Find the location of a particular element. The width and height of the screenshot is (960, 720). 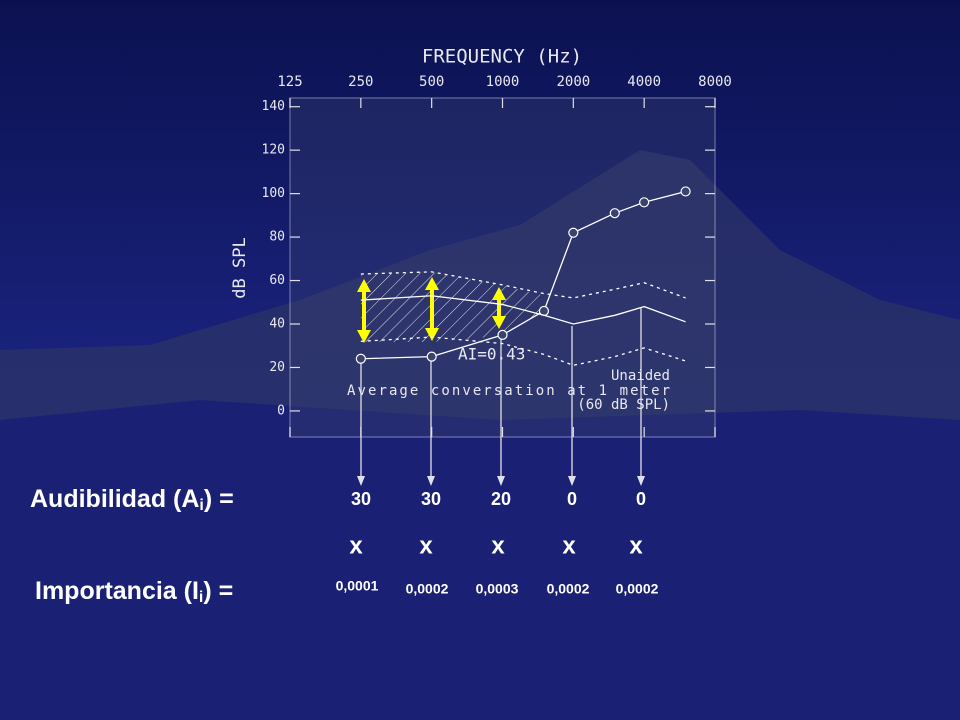

y-tick-label: 100 is located at coordinates (273, 193).